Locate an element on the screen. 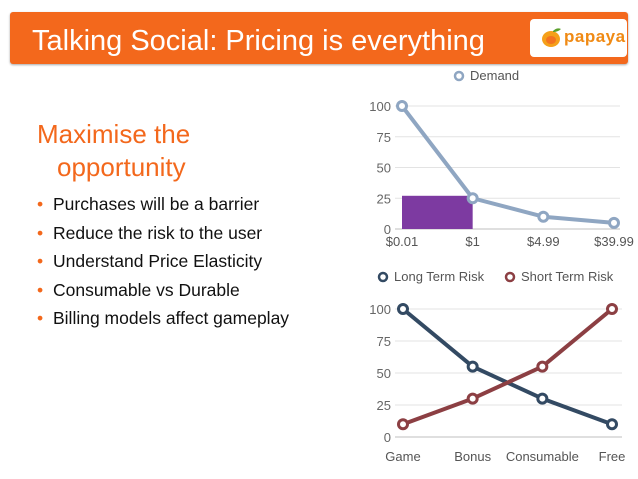 This screenshot has height=479, width=638. bullet-text: Understand Price Elasticity is located at coordinates (158, 261).